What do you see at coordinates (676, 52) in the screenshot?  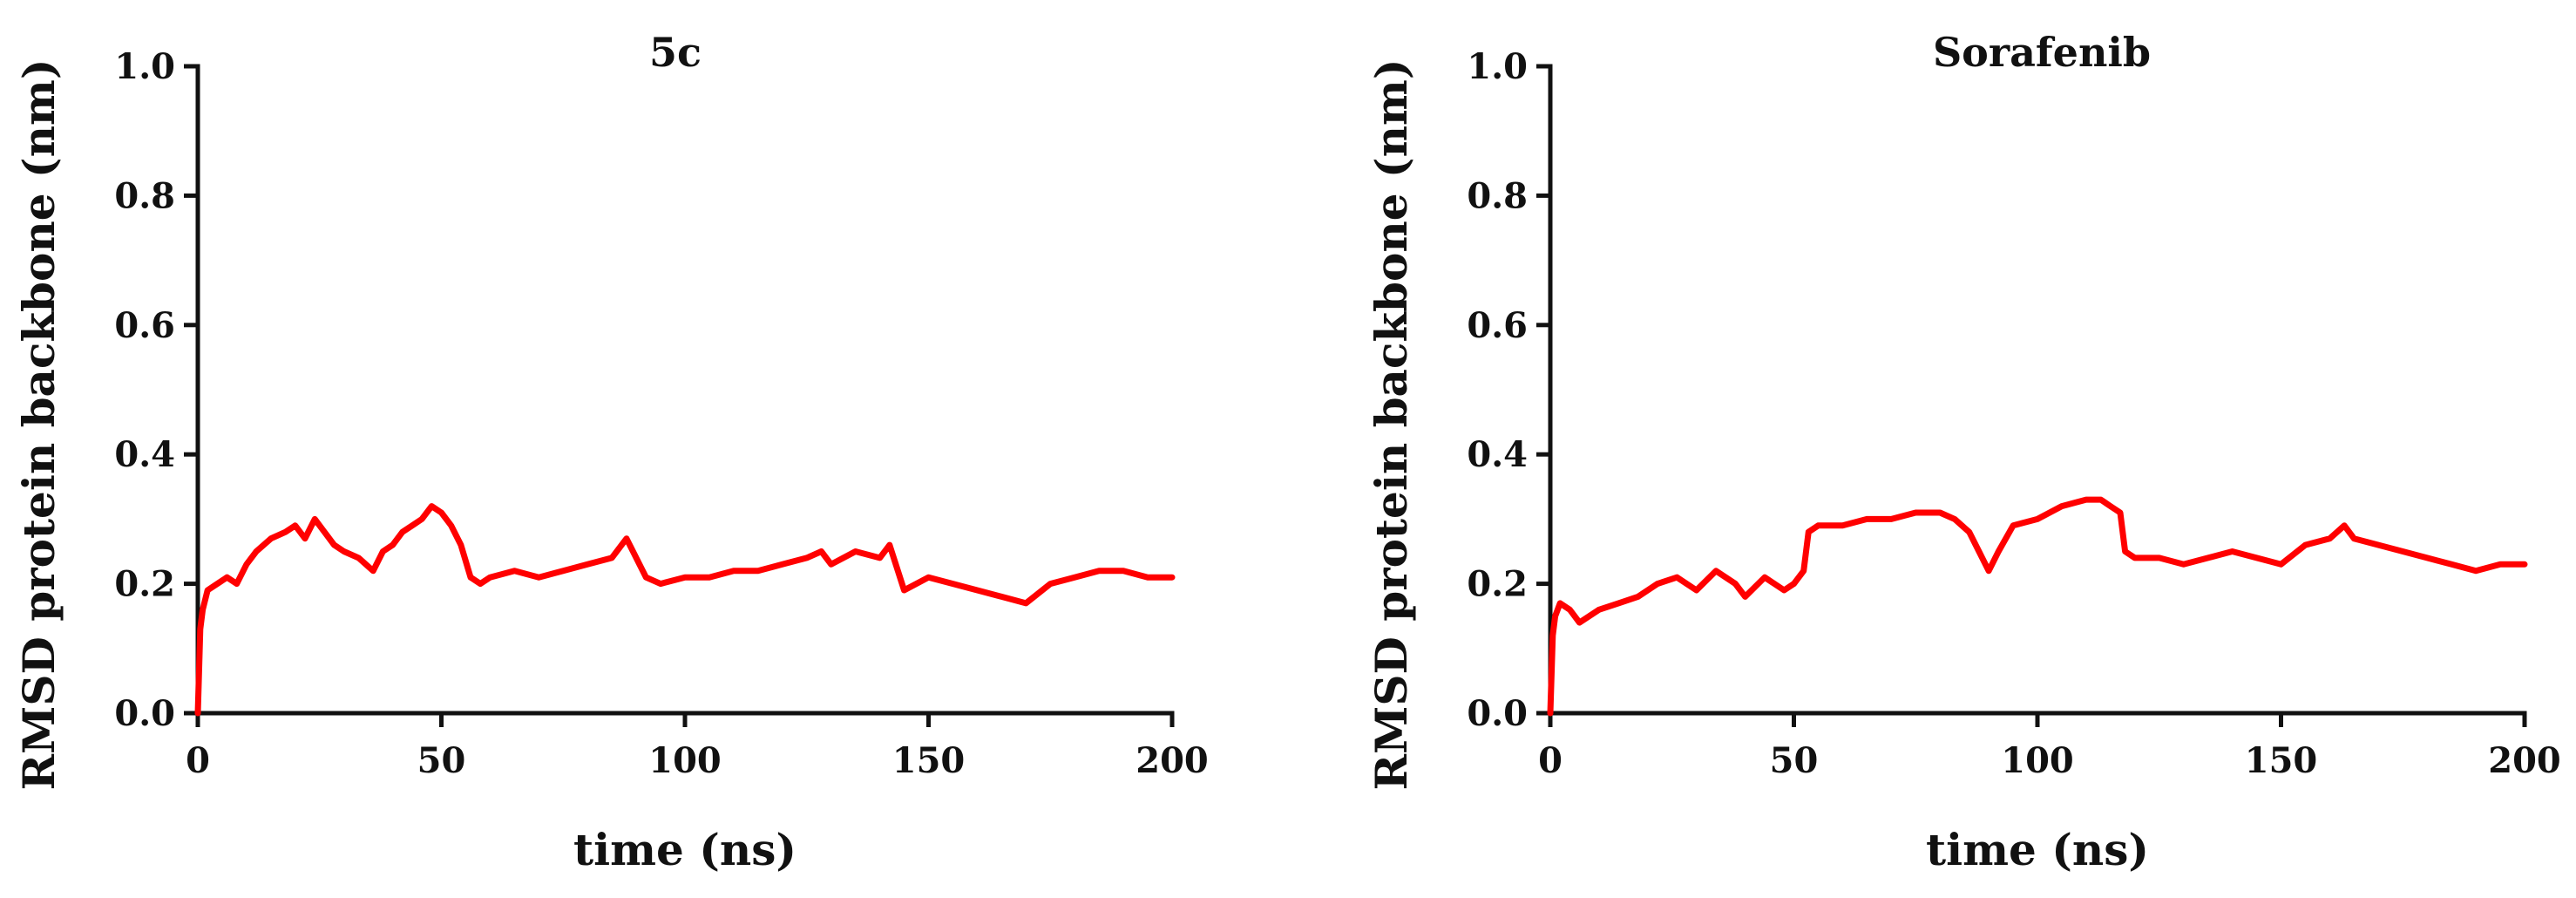 I see `chart-title: 5c` at bounding box center [676, 52].